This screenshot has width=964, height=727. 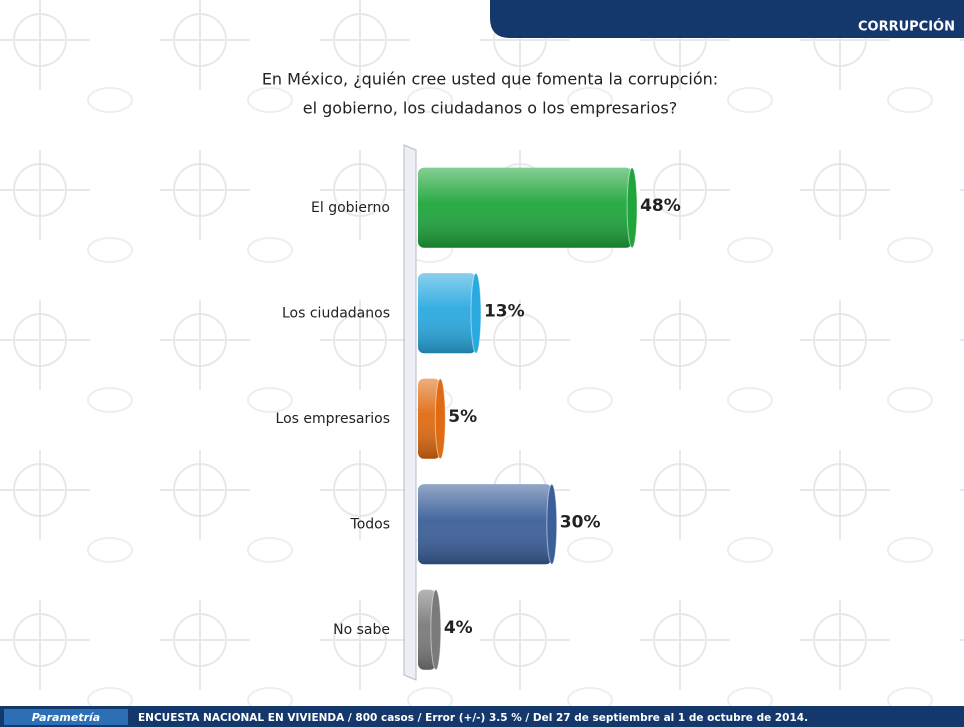 I want to click on category-label: El gobierno, so click(x=350, y=208).